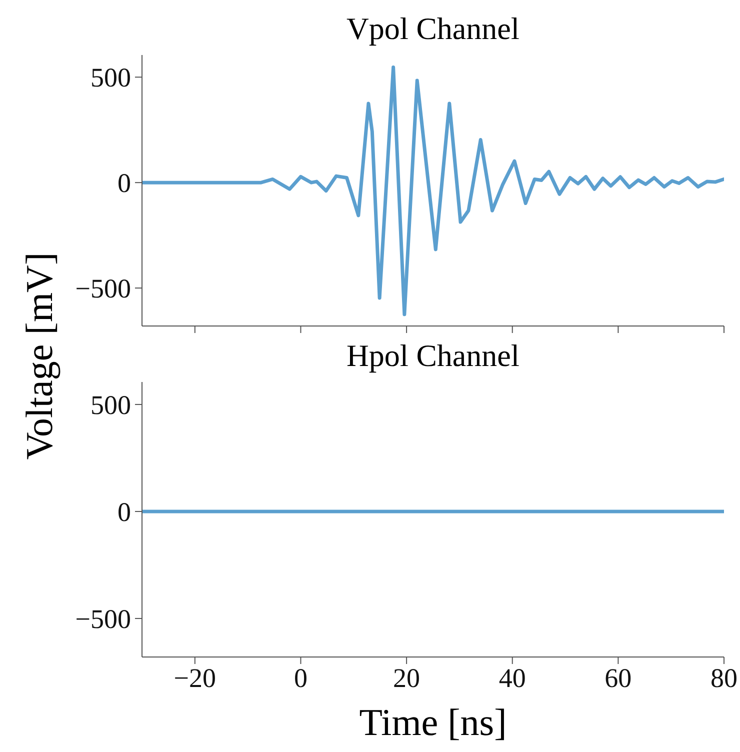 This screenshot has height=752, width=740. I want to click on x-axis-title: Time [ns], so click(433, 723).